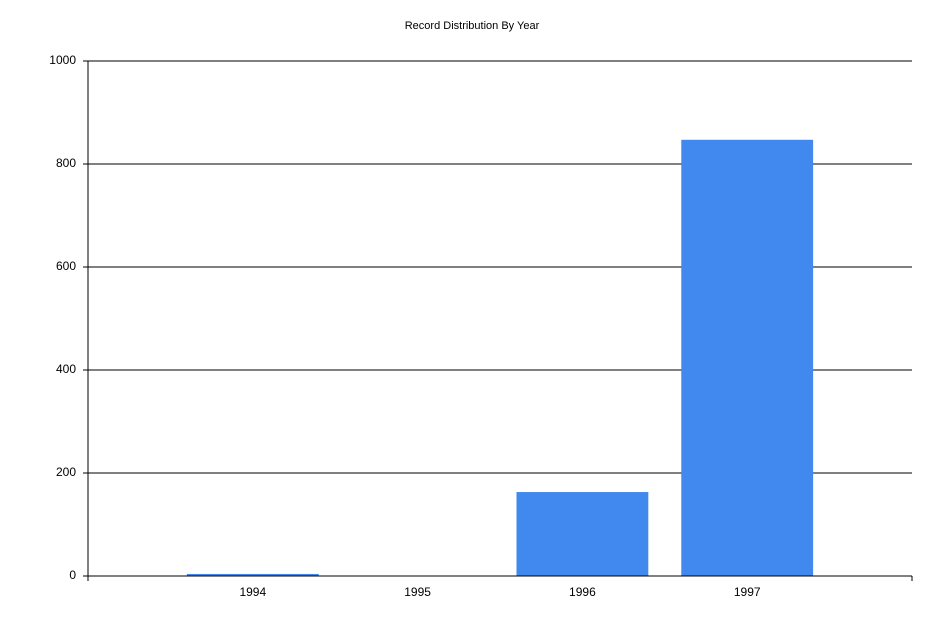 This screenshot has width=945, height=630. What do you see at coordinates (66, 472) in the screenshot?
I see `y-tick-label: 200` at bounding box center [66, 472].